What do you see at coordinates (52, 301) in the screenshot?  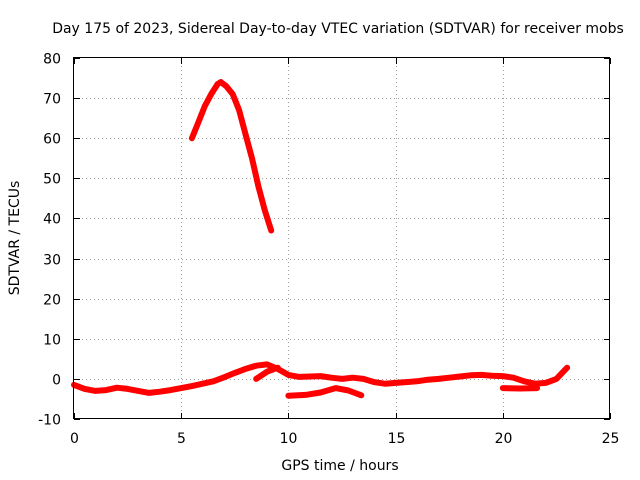 I see `y-tick-label: 20` at bounding box center [52, 301].